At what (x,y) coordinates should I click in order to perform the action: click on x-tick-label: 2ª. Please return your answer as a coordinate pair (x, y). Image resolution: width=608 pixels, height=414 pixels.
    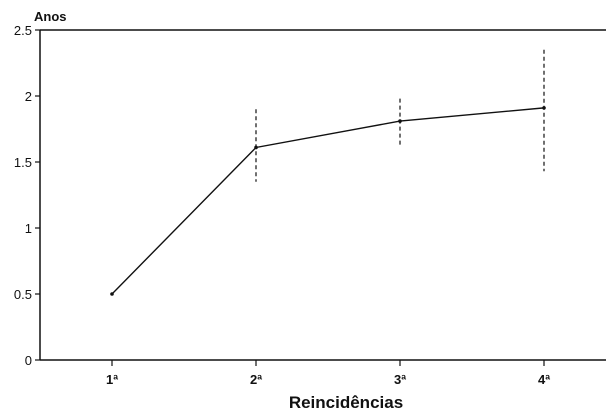
    Looking at the image, I should click on (256, 379).